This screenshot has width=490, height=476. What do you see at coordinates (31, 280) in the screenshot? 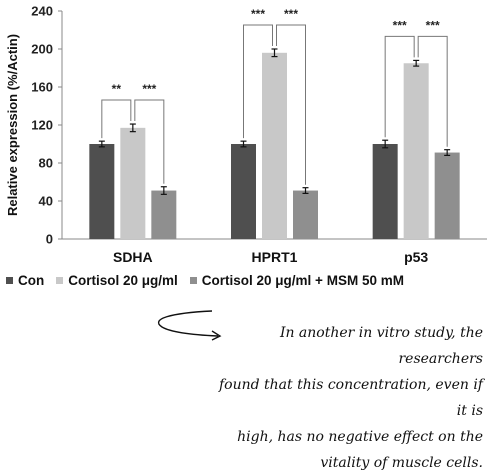
I see `legend-label-con: Con` at bounding box center [31, 280].